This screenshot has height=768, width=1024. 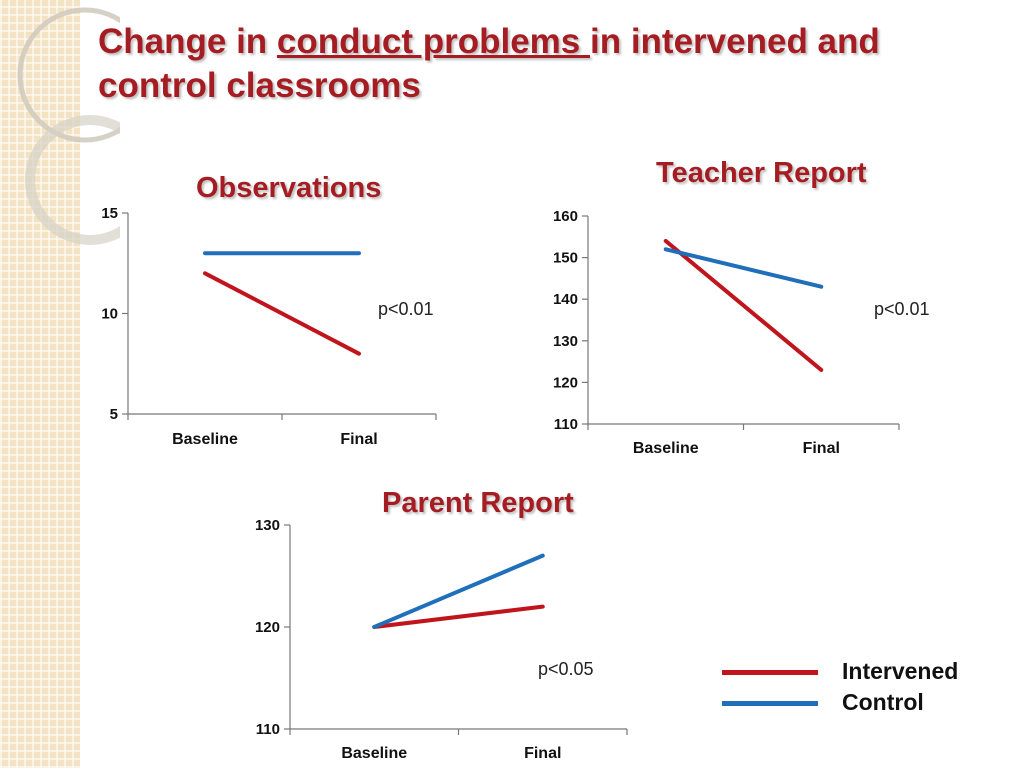 I want to click on parent-p-value: p<0.05, so click(x=566, y=669).